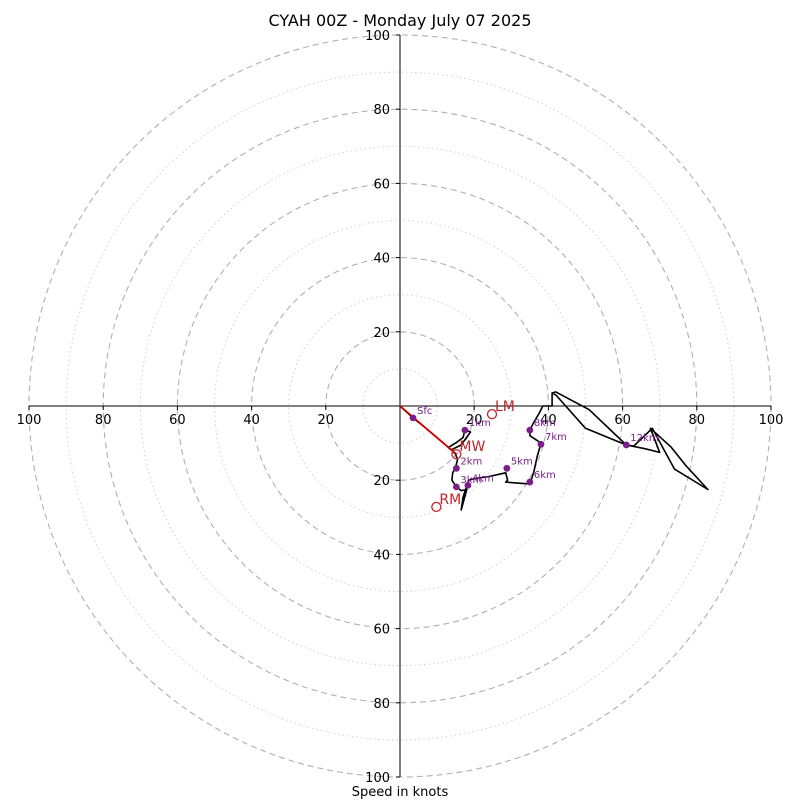 The height and width of the screenshot is (800, 800). I want to click on height-label-6km: 6km, so click(545, 475).